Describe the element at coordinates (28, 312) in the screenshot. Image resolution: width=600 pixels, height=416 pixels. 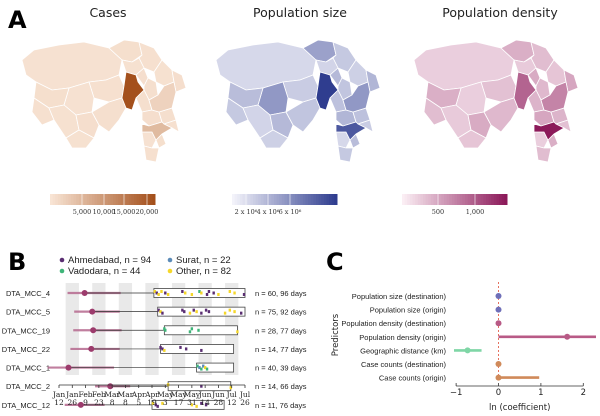
I see `lineage-label: DTA_MCC_5` at that location.